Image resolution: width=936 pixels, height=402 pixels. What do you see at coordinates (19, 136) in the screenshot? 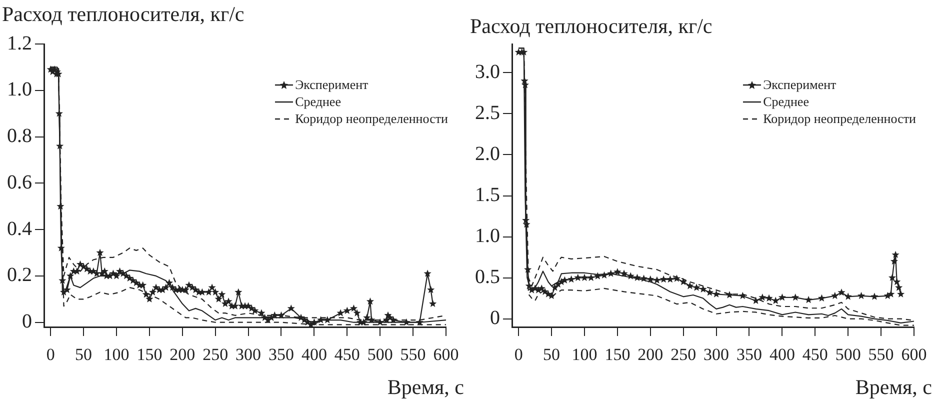
I see `y-tick-label: 0.8` at bounding box center [19, 136].